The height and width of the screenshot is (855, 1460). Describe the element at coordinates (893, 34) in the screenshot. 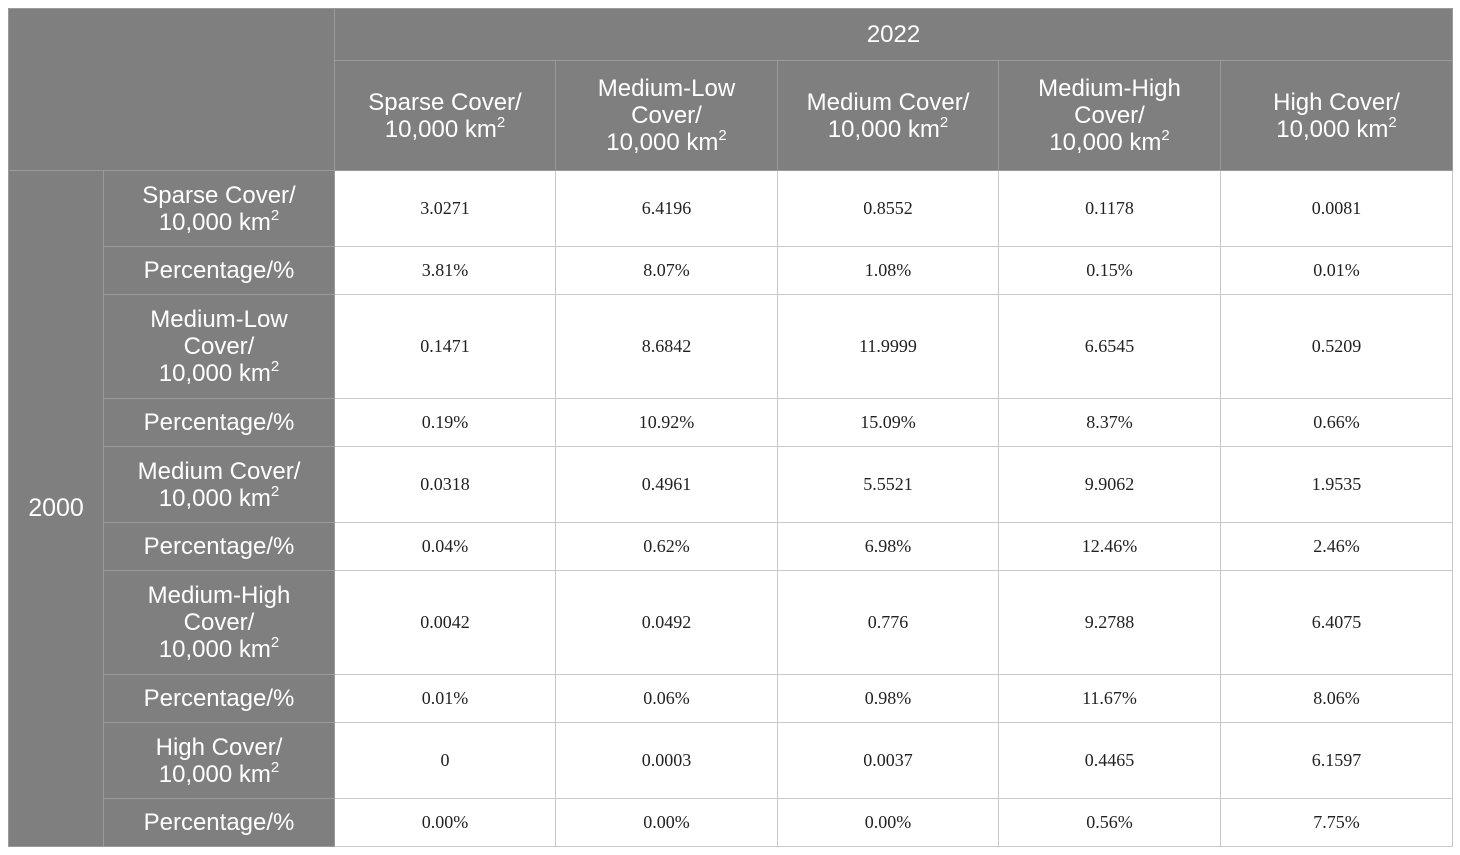

I see `column-group-year: 2022` at that location.